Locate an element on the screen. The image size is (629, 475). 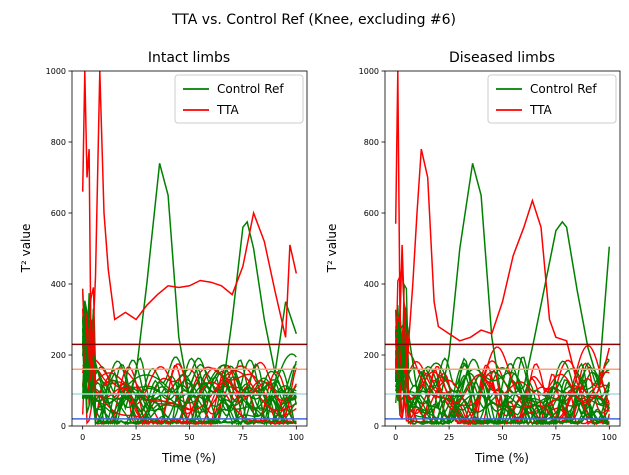
diseased-limbs-ylabel: T² value is located at coordinates (332, 249).